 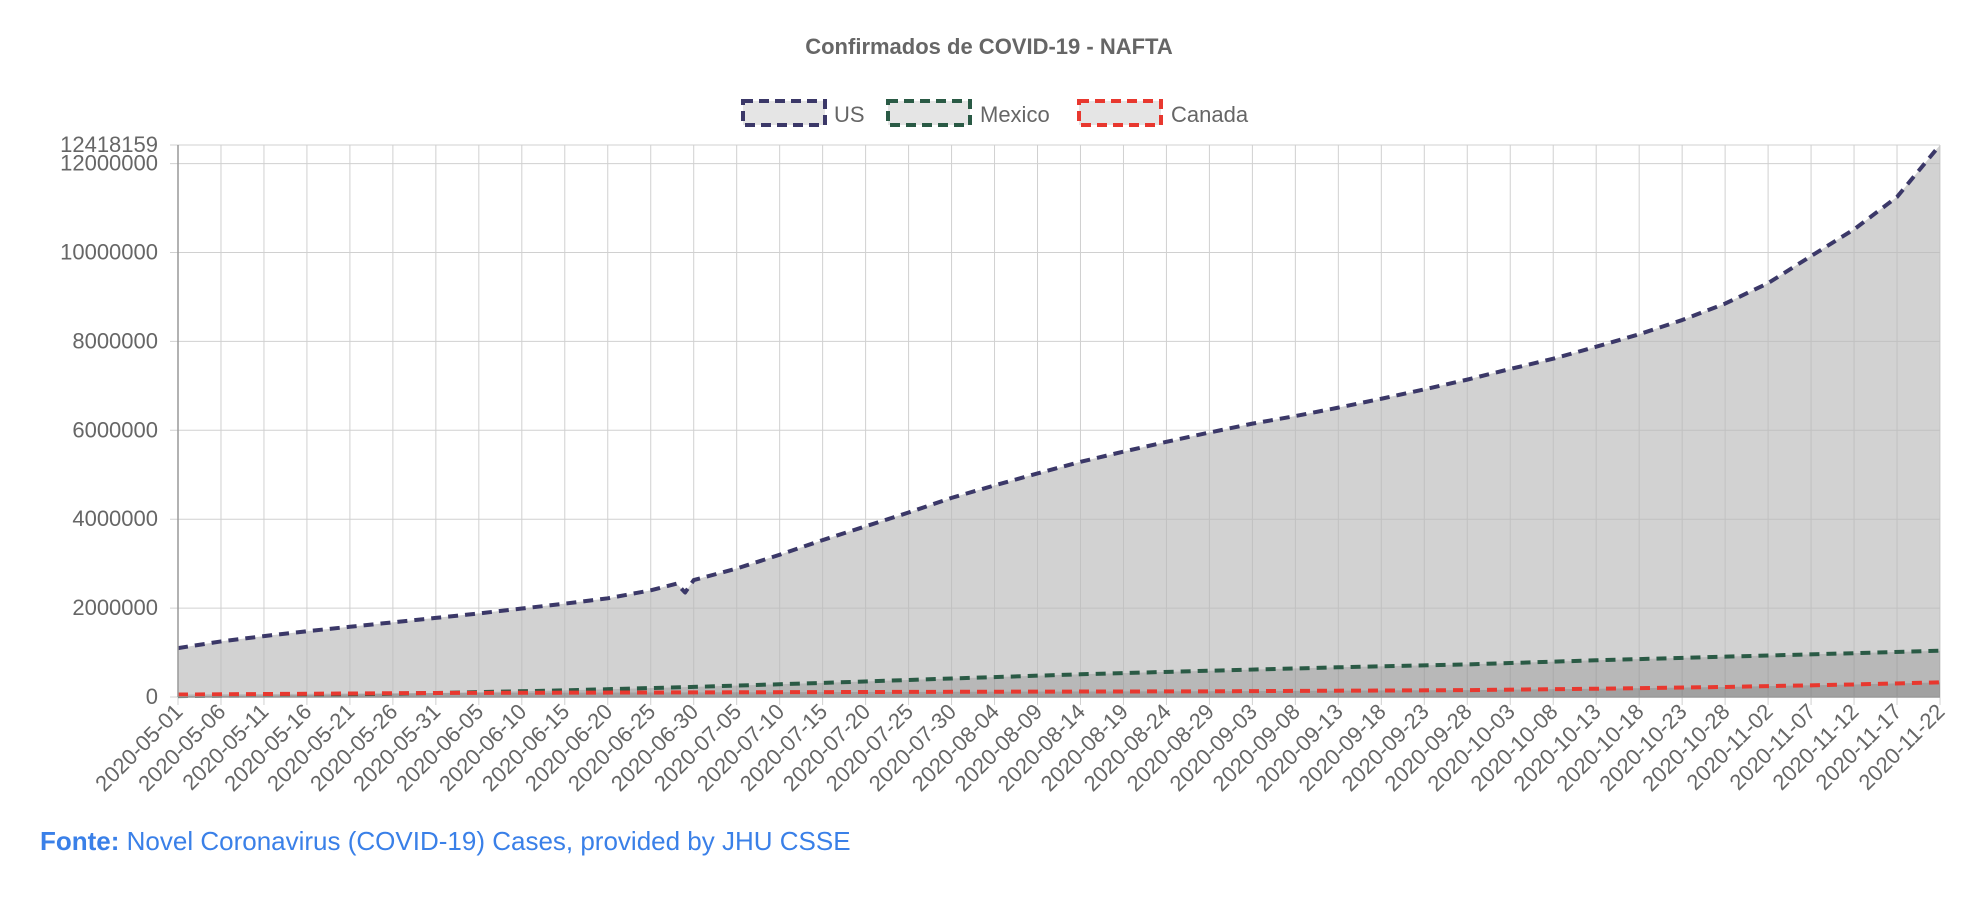 What do you see at coordinates (849, 114) in the screenshot?
I see `legend-label-us: US` at bounding box center [849, 114].